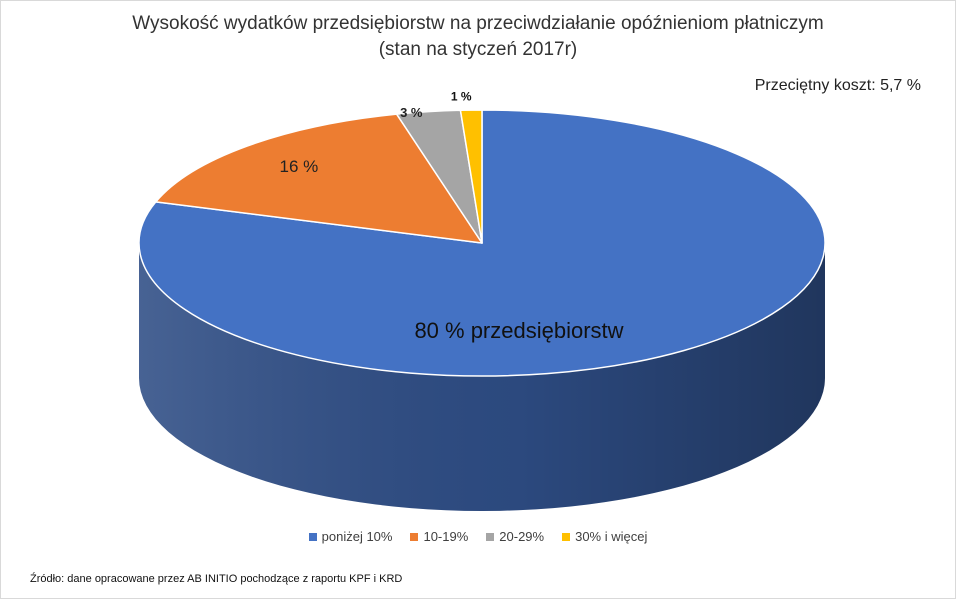 This screenshot has height=599, width=956. Describe the element at coordinates (611, 536) in the screenshot. I see `legend-label: 30% i więcej` at that location.